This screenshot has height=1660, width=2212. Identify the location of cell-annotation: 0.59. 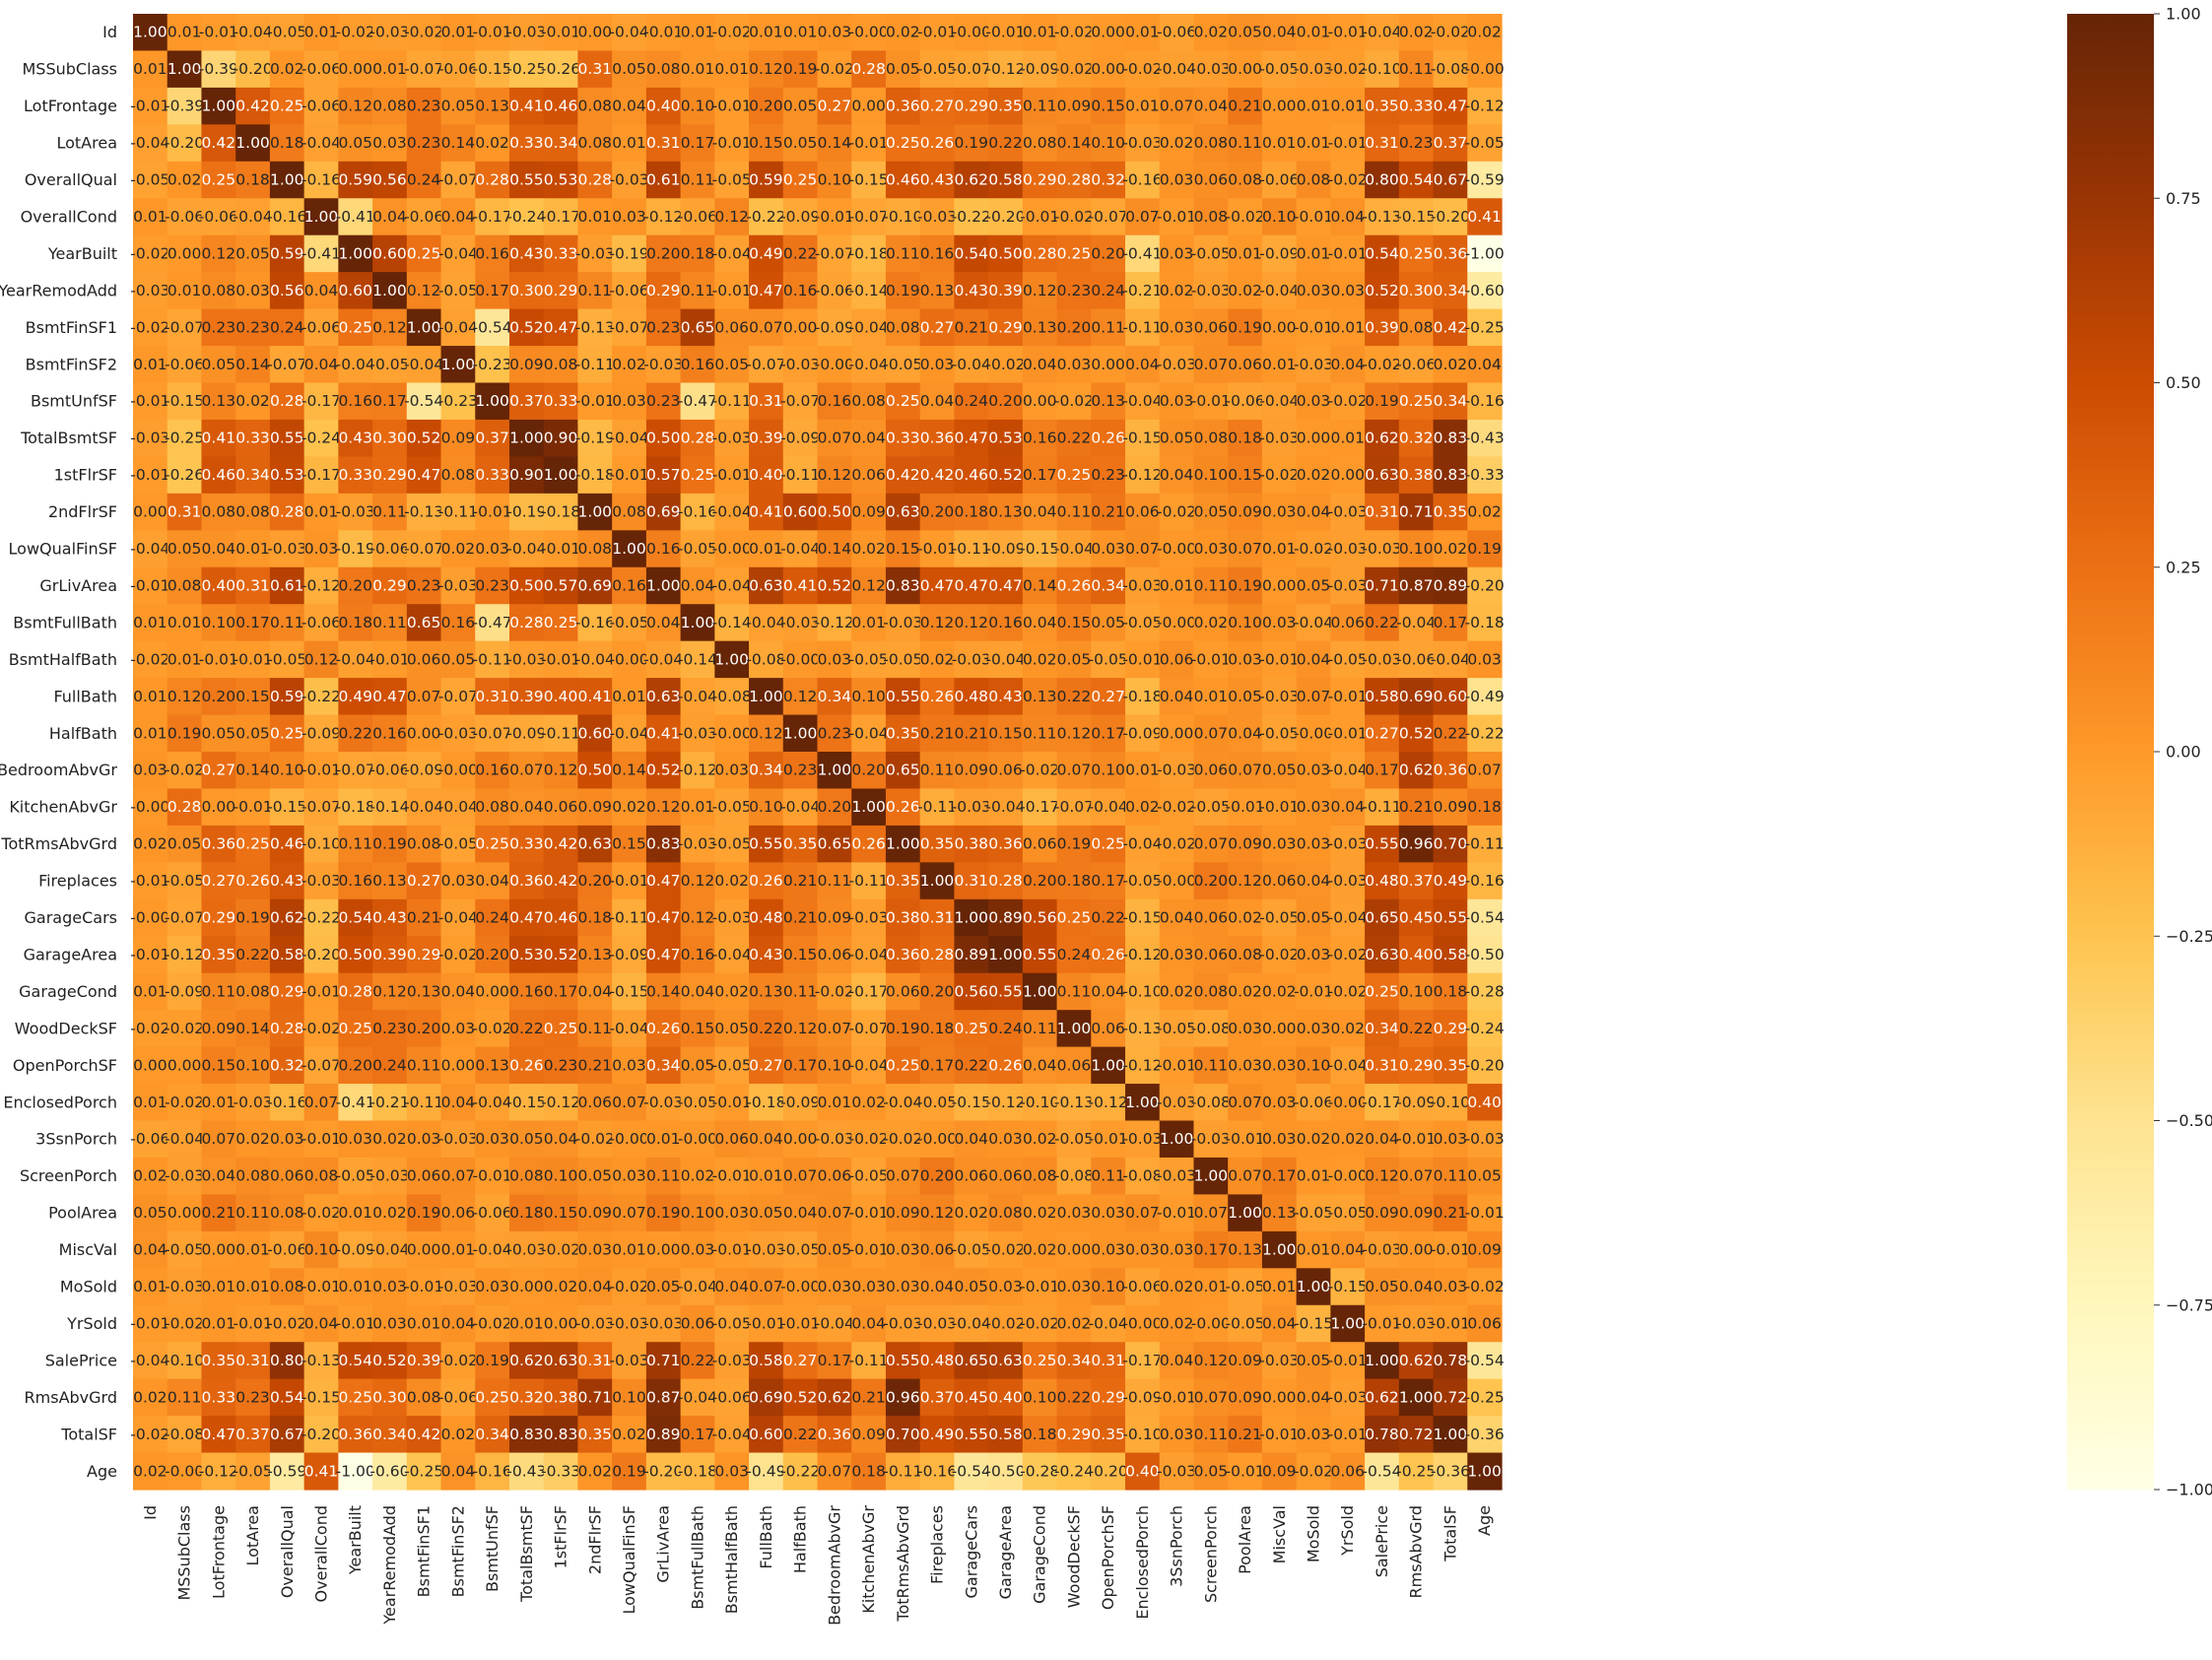
(355, 180).